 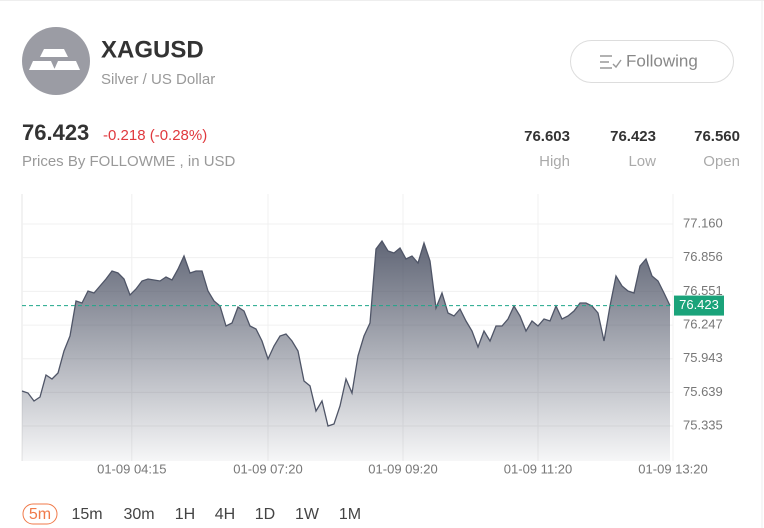 I want to click on y-tick-label: 75.639, so click(x=703, y=391).